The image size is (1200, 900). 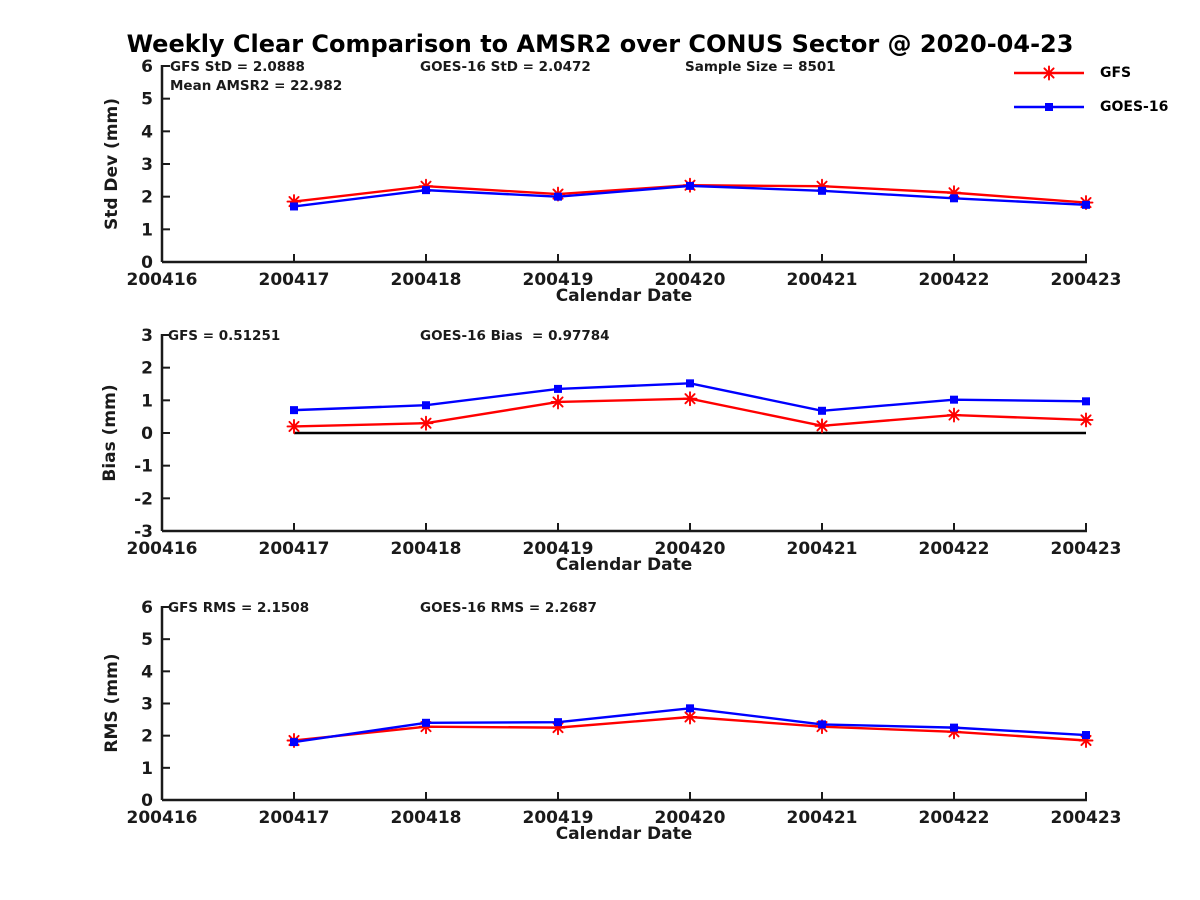 I want to click on series-GFS, so click(x=690, y=412).